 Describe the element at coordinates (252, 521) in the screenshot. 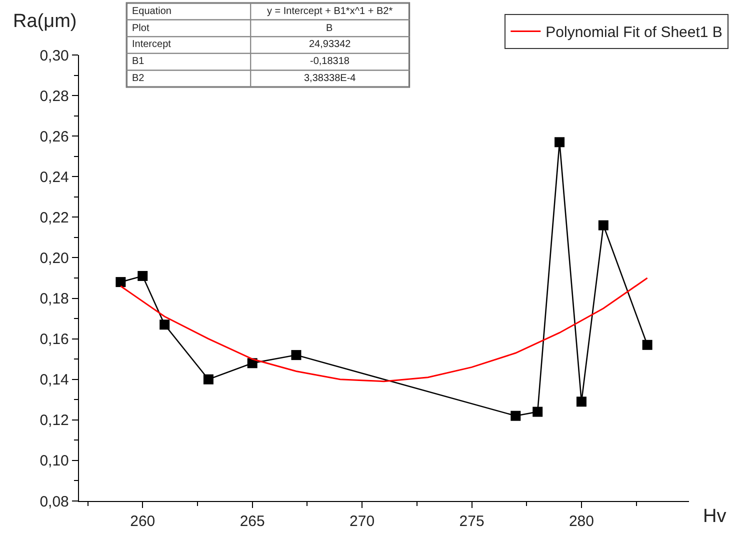

I see `x-tick-label: 265` at that location.